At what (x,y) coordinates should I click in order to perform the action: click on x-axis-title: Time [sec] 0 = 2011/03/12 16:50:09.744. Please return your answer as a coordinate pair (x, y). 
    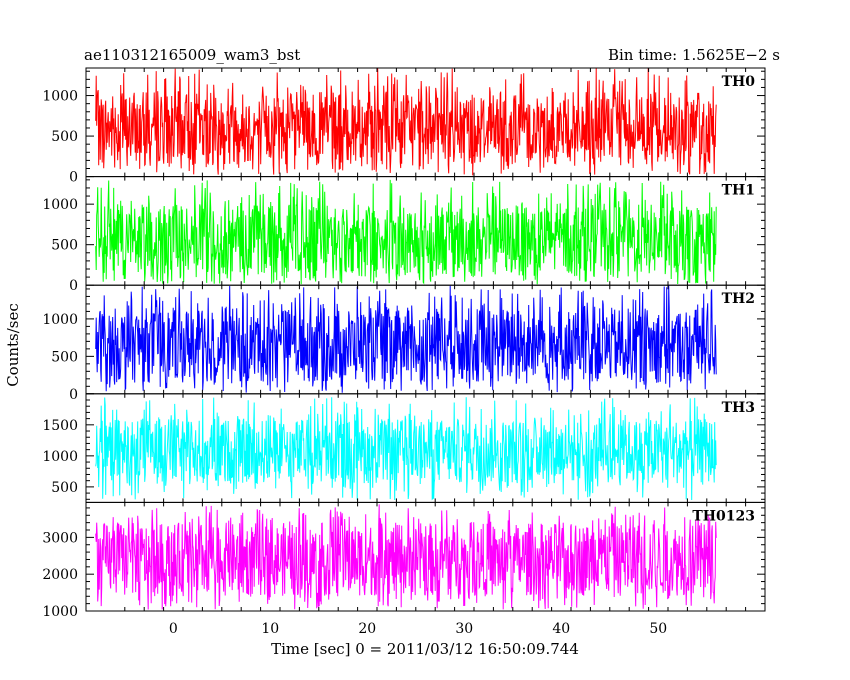
    Looking at the image, I should click on (425, 649).